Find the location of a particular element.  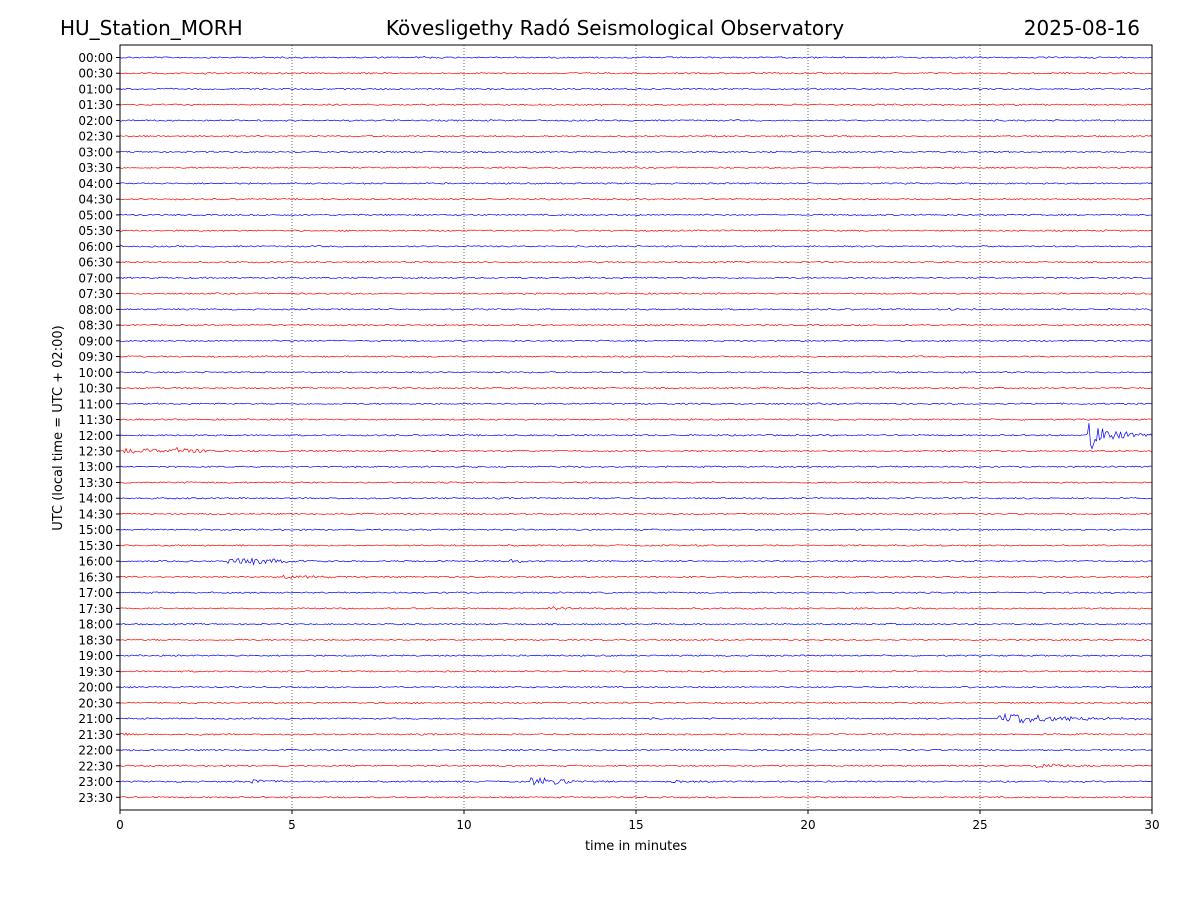

trace-1900 is located at coordinates (636, 655).